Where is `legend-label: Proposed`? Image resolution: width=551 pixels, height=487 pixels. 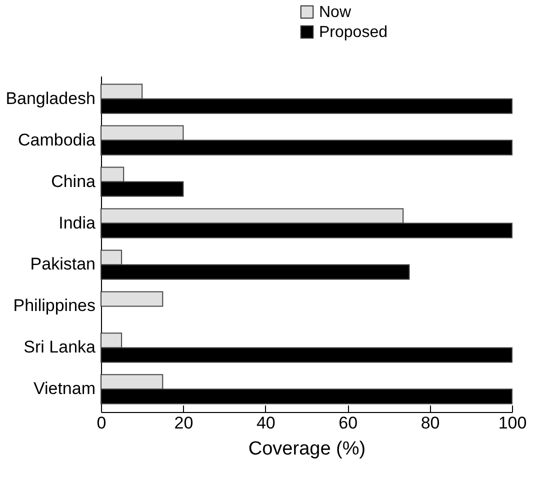 legend-label: Proposed is located at coordinates (353, 32).